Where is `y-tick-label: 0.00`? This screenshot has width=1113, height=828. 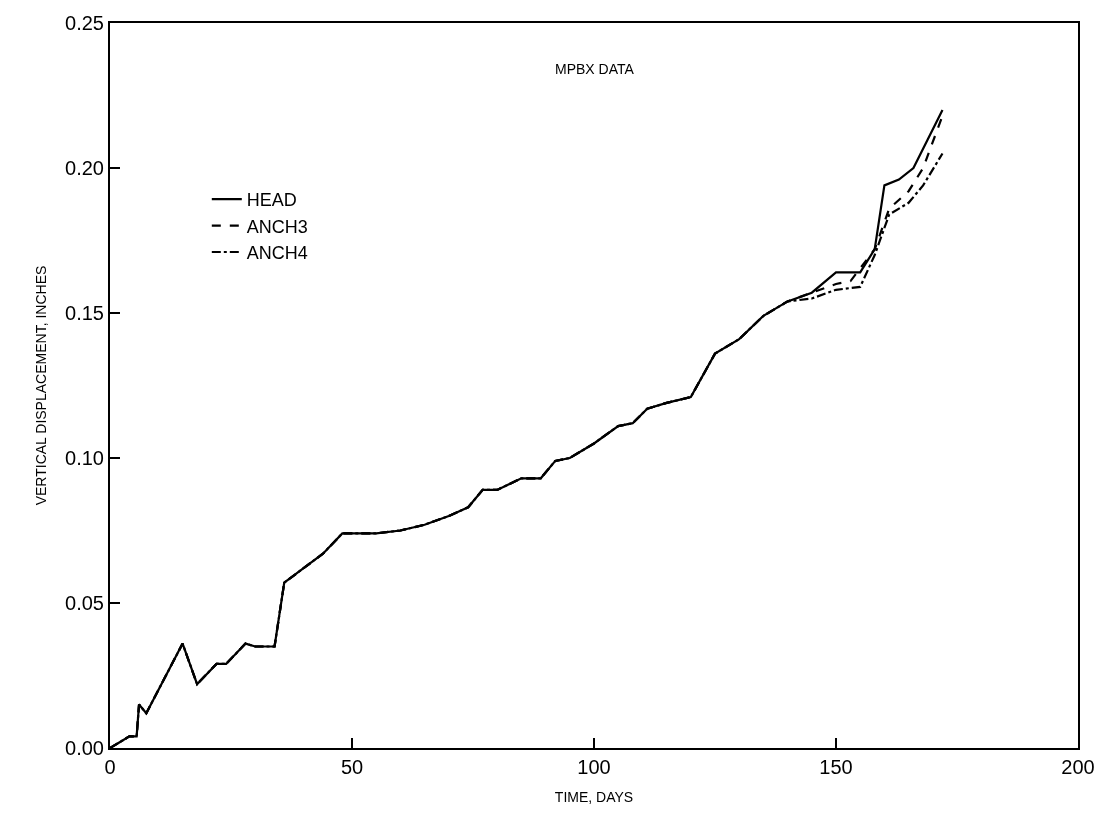 y-tick-label: 0.00 is located at coordinates (84, 748).